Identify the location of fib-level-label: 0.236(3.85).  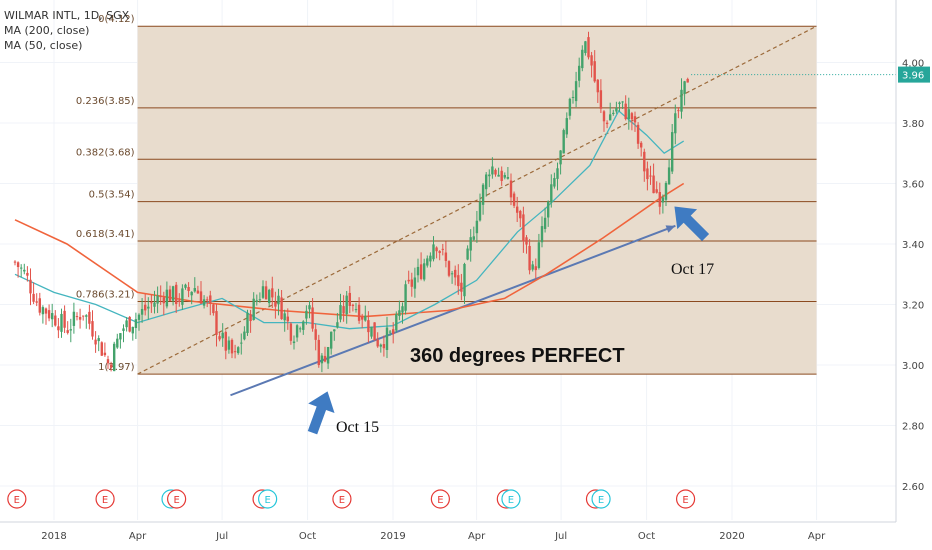
(105, 101).